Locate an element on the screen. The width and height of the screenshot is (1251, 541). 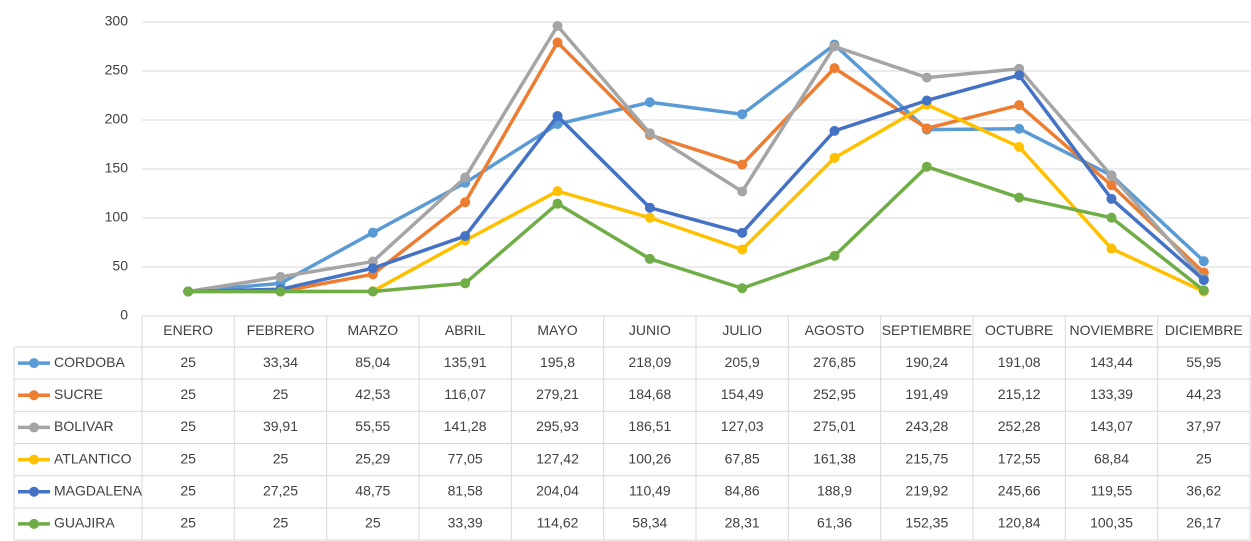
table-cell: 190,24 is located at coordinates (926, 362).